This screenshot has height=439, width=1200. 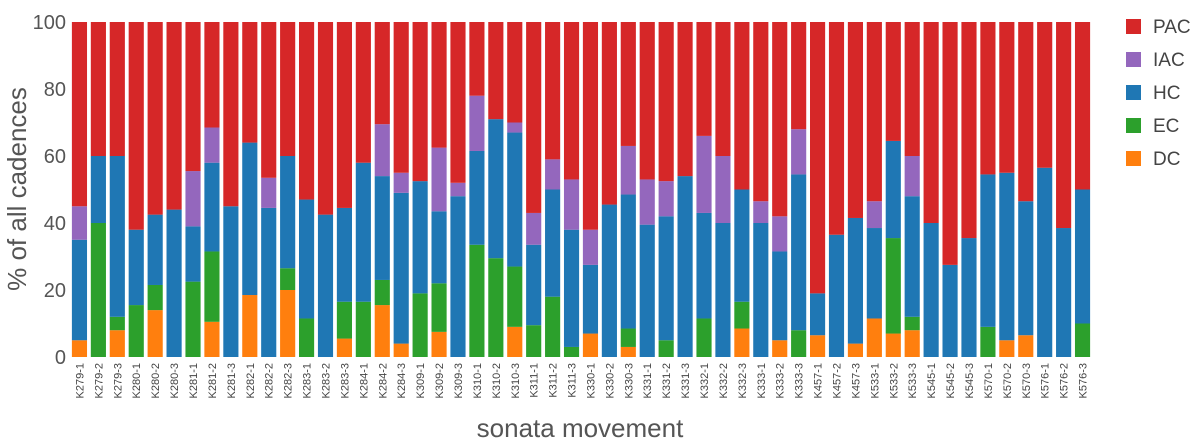 I want to click on x-tick-label: K310-3, so click(x=516, y=380).